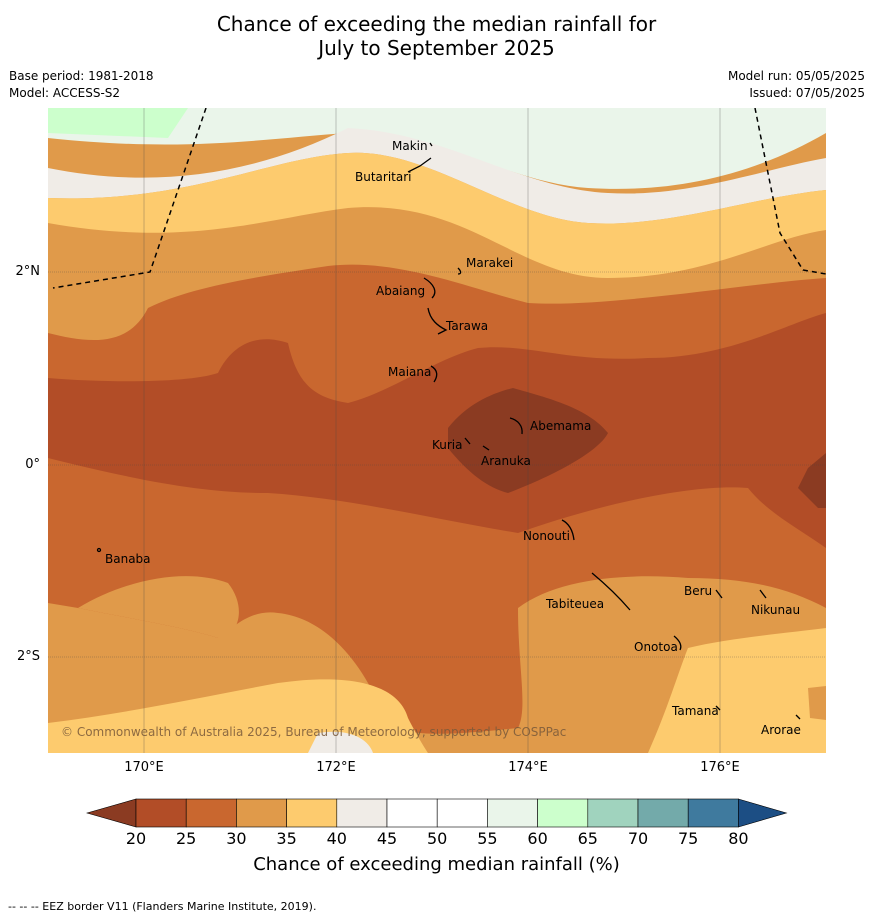  What do you see at coordinates (429, 288) in the screenshot?
I see `abaiang-shape` at bounding box center [429, 288].